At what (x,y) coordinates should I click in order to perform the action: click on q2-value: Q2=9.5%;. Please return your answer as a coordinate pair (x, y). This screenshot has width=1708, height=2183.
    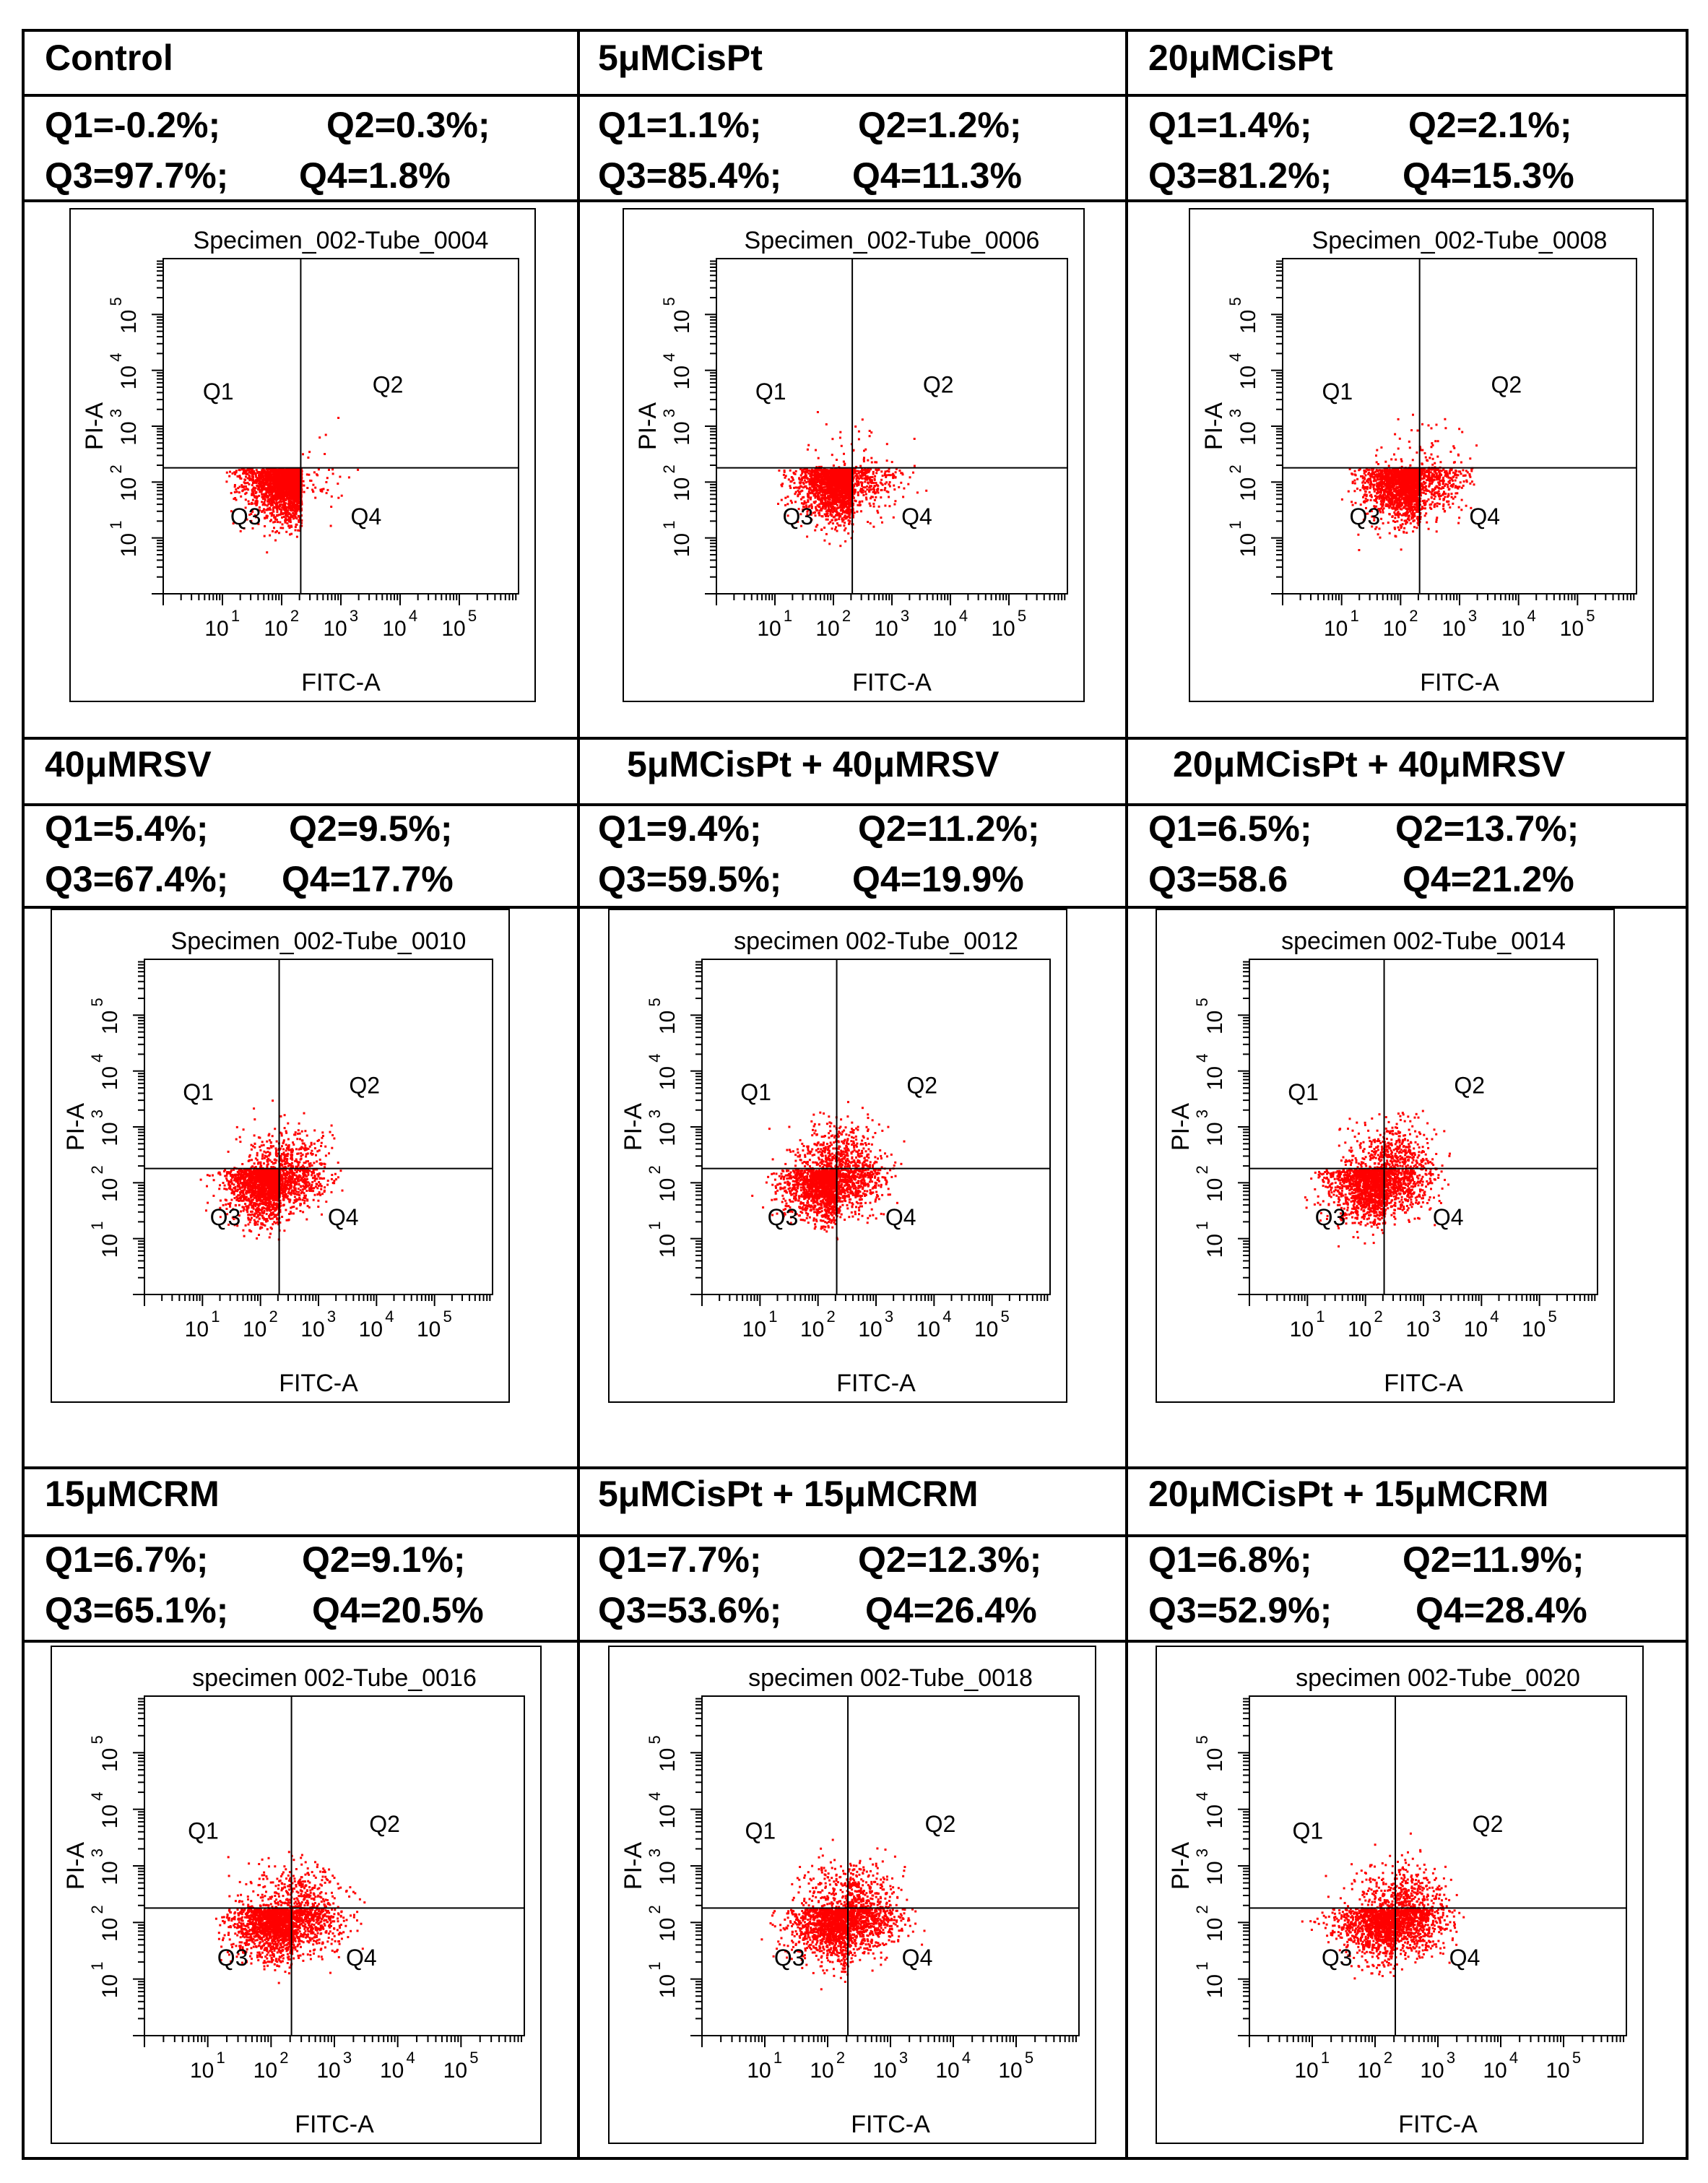
    Looking at the image, I should click on (371, 829).